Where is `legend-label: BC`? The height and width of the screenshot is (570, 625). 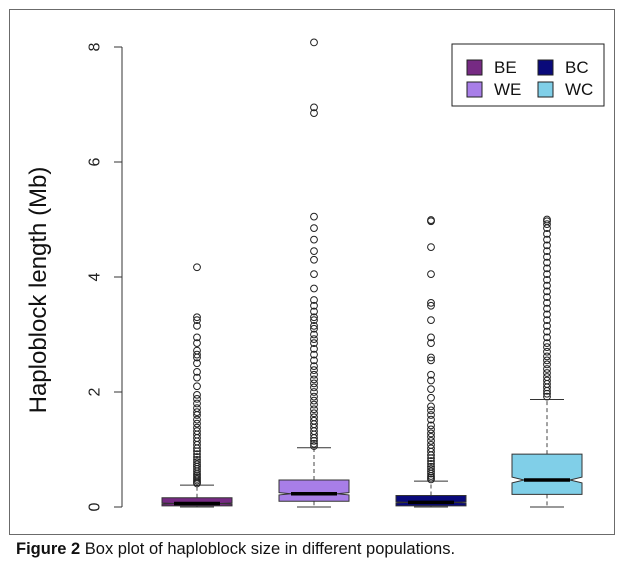
legend-label: BC is located at coordinates (577, 67).